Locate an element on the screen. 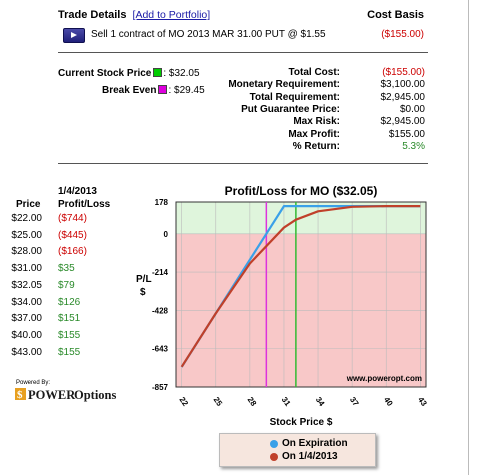 This screenshot has height=475, width=480. table-row-price: $25.00 is located at coordinates (26, 235).